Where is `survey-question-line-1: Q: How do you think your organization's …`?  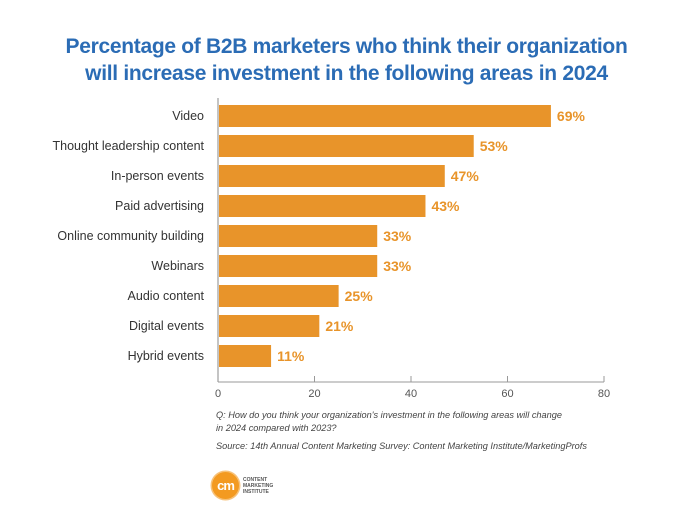 survey-question-line-1: Q: How do you think your organization's … is located at coordinates (389, 415).